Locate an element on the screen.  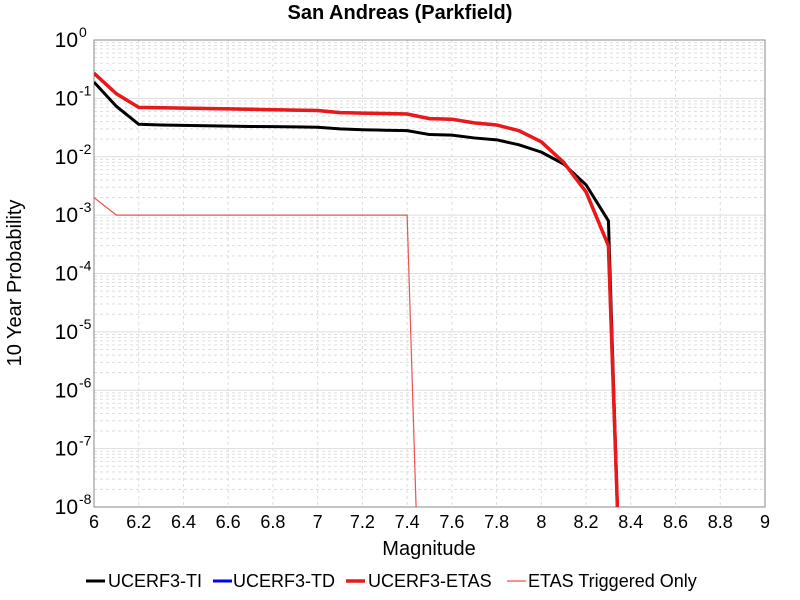
x-tick-label: 6.2 is located at coordinates (138, 522).